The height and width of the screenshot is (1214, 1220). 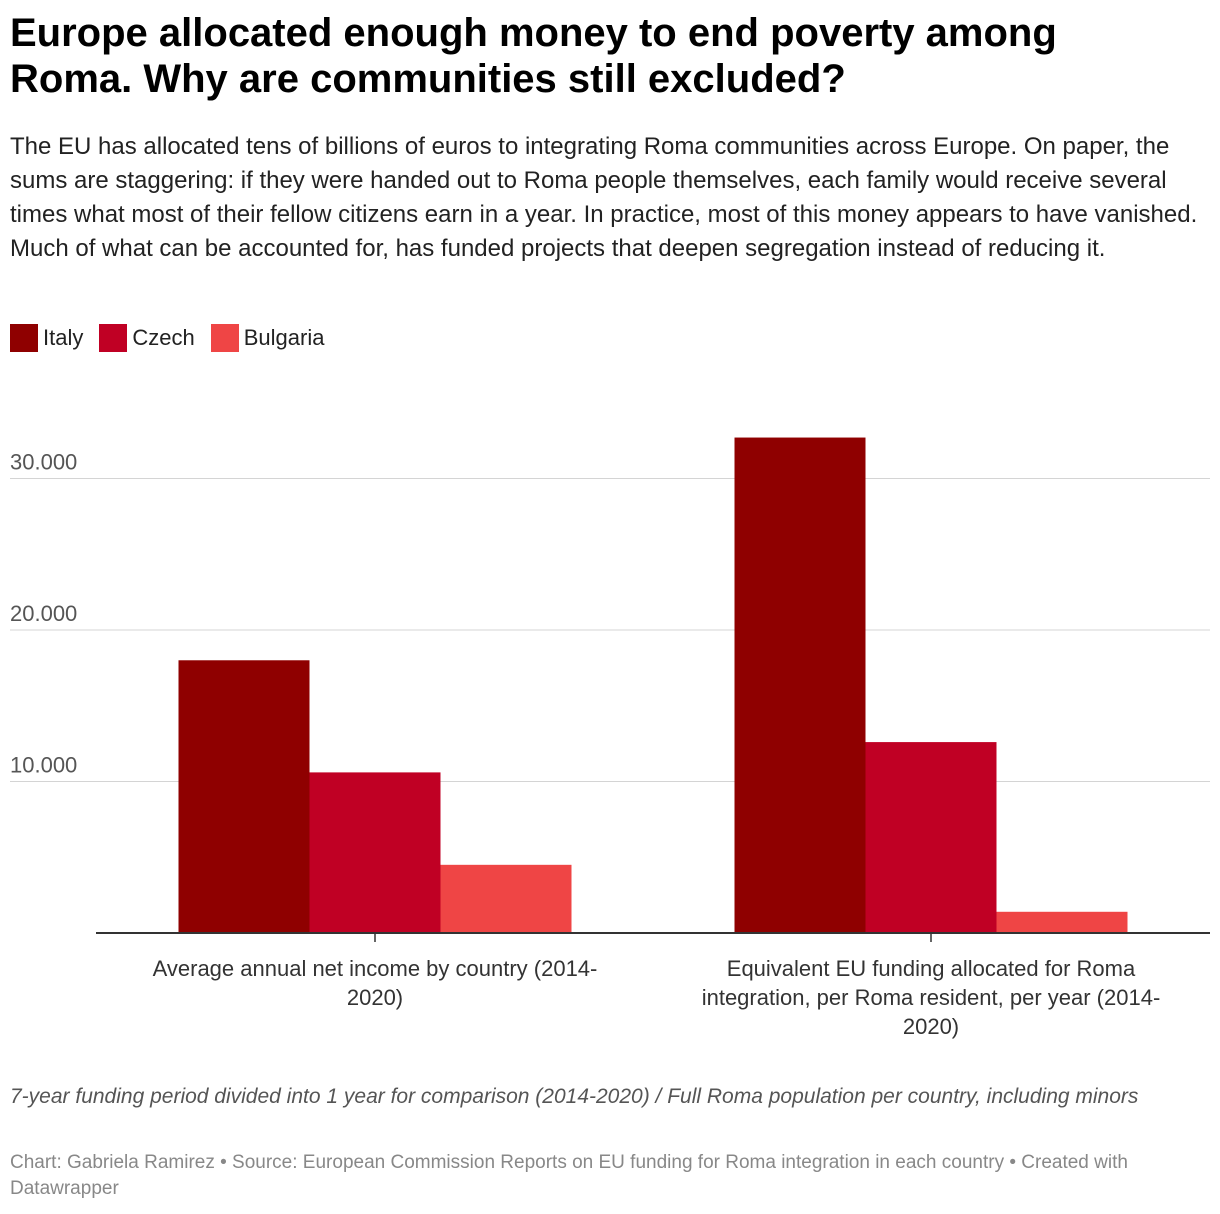 What do you see at coordinates (24, 338) in the screenshot?
I see `legend-swatch-italy` at bounding box center [24, 338].